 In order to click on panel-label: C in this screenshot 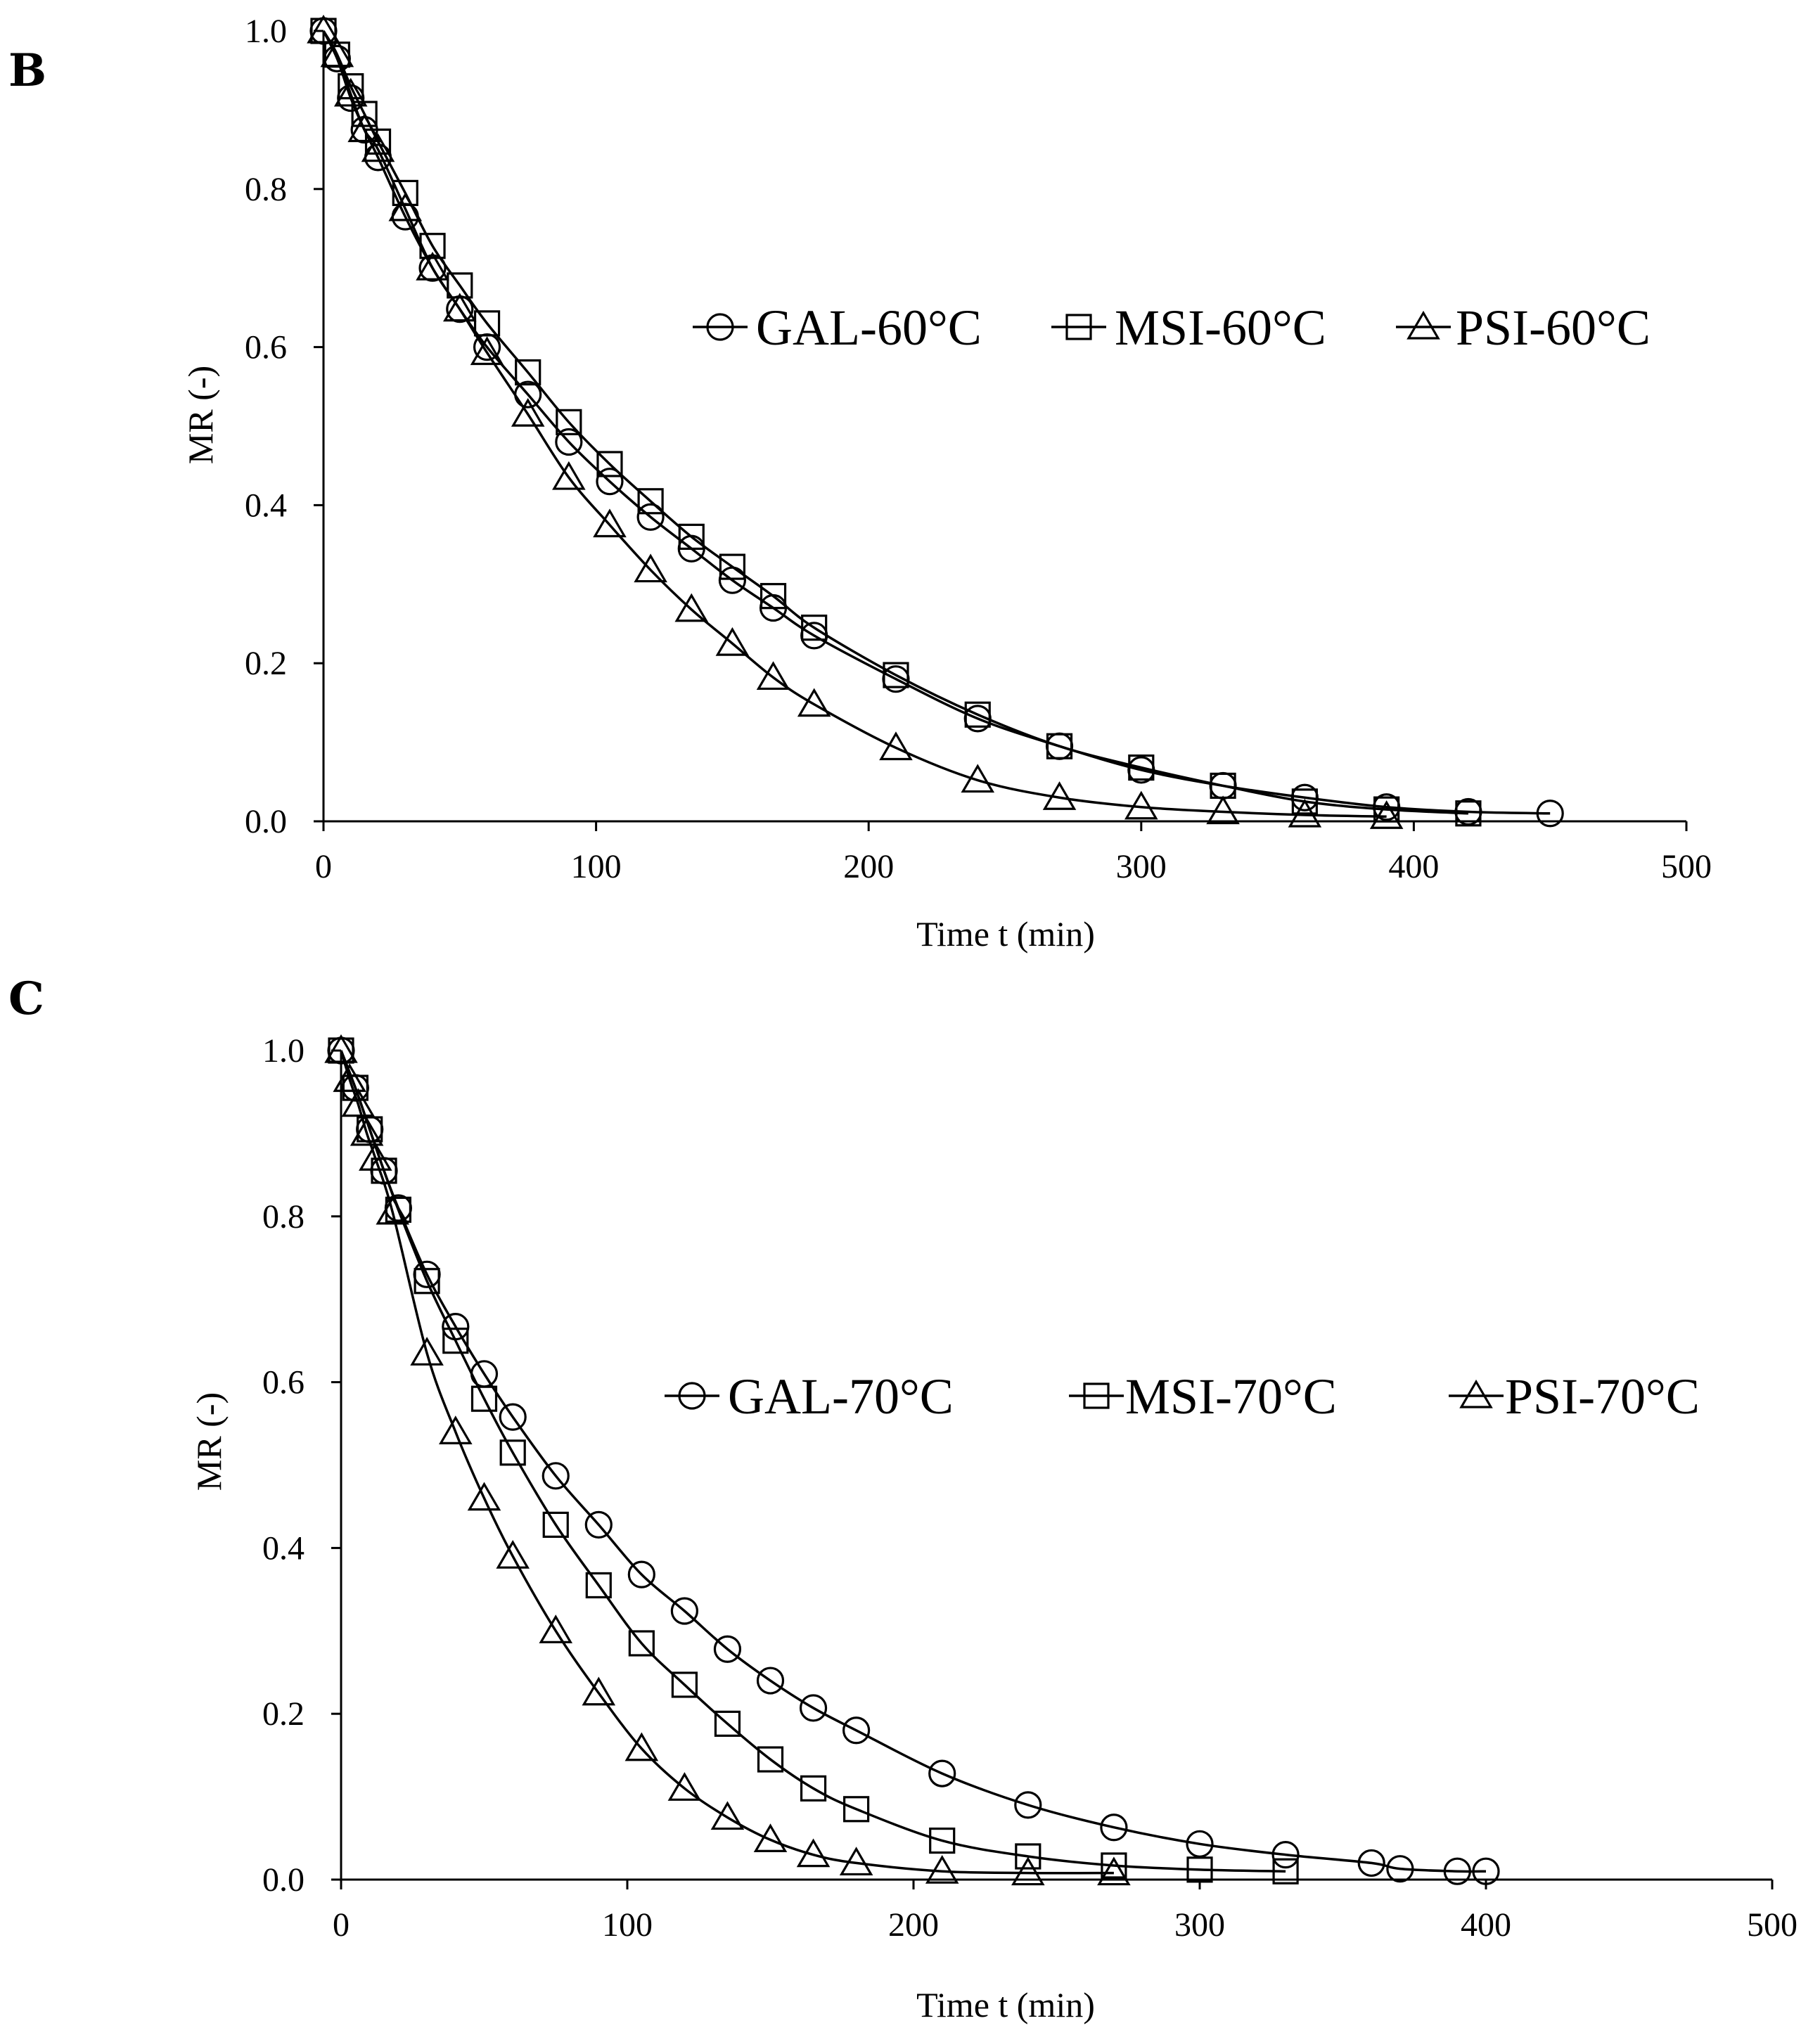, I will do `click(26, 999)`.